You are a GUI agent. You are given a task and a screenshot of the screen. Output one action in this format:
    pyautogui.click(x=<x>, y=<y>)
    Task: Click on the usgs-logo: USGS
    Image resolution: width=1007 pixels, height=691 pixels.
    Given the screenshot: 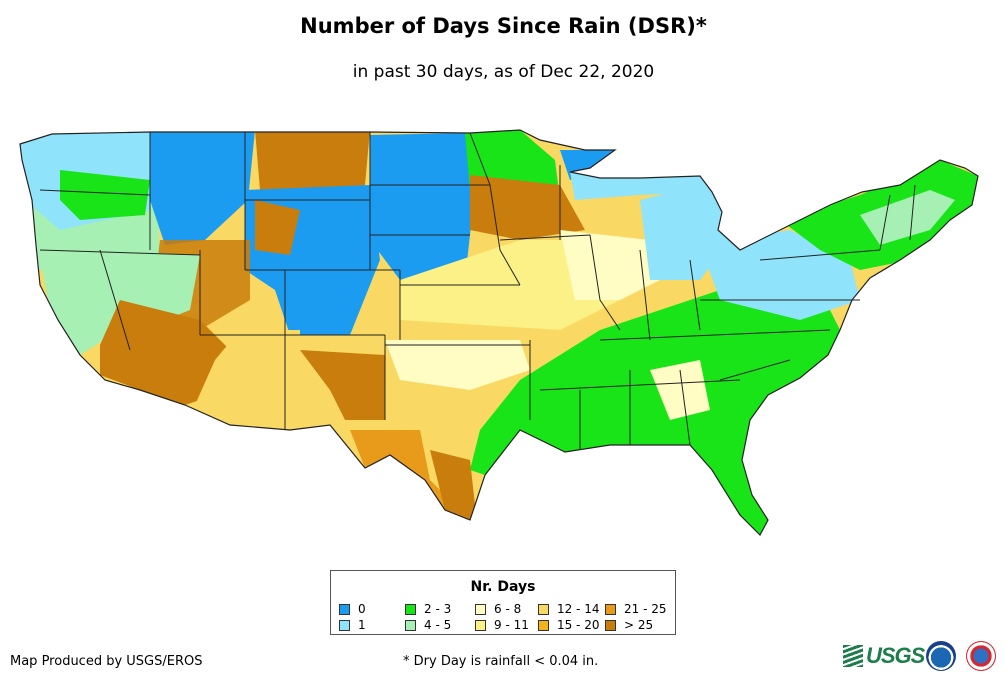 What is the action you would take?
    pyautogui.click(x=884, y=656)
    